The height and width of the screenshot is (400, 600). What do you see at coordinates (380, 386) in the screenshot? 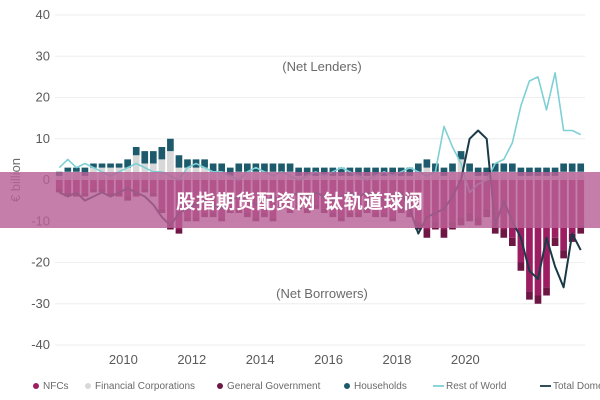
I see `legend-label: Households` at bounding box center [380, 386].